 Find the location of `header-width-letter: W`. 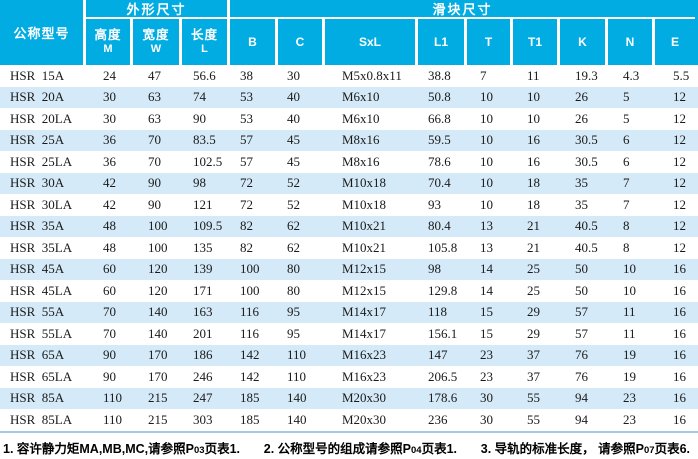

header-width-letter: W is located at coordinates (156, 48).